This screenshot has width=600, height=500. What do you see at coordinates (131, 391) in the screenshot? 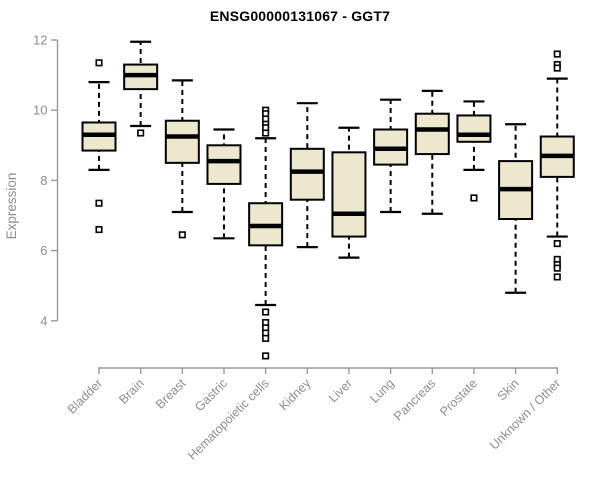
I see `category-label-brain: Brain` at bounding box center [131, 391].